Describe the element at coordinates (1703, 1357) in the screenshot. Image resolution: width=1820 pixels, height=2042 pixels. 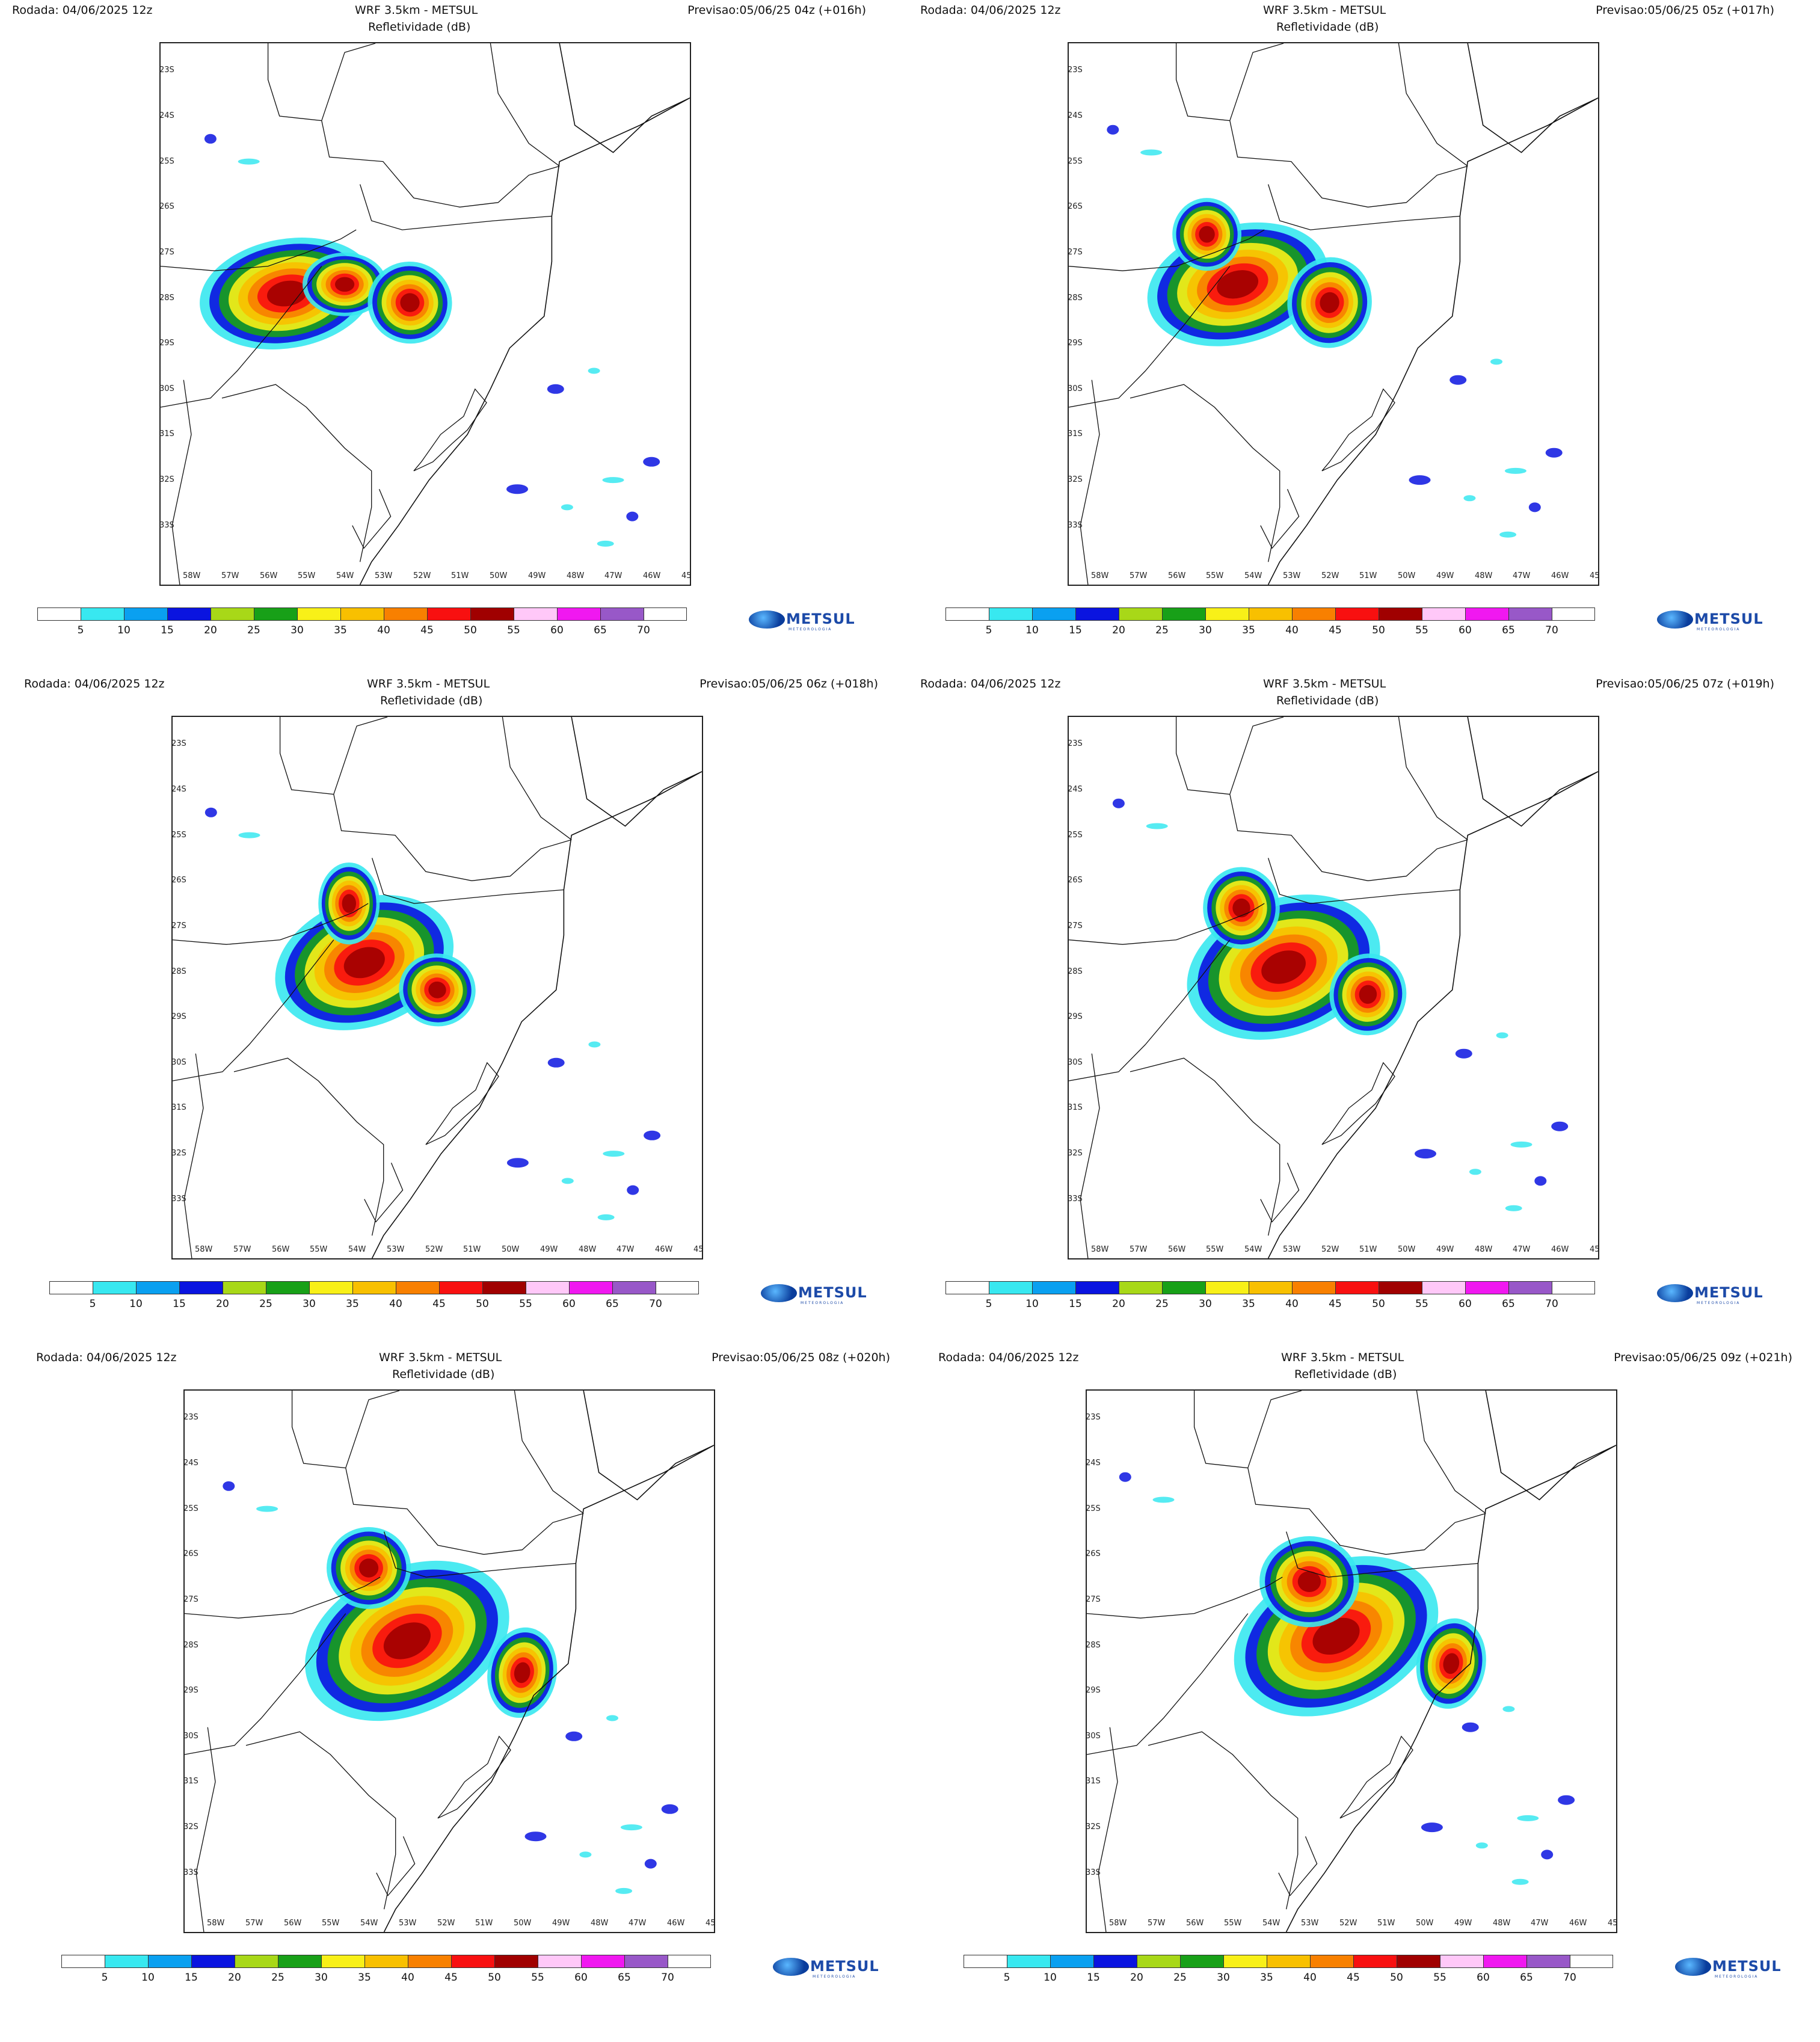
I see `forecast-time: Previsao:05/06/25 09z (+021h)` at that location.